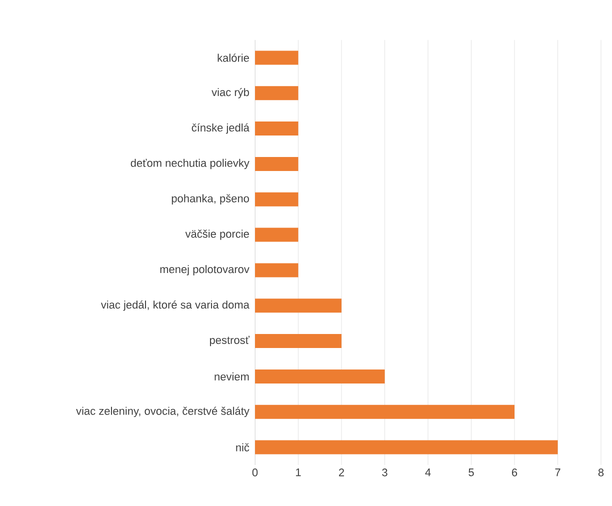 Image resolution: width=612 pixels, height=506 pixels. Describe the element at coordinates (471, 472) in the screenshot. I see `x-tick-label: 5` at that location.